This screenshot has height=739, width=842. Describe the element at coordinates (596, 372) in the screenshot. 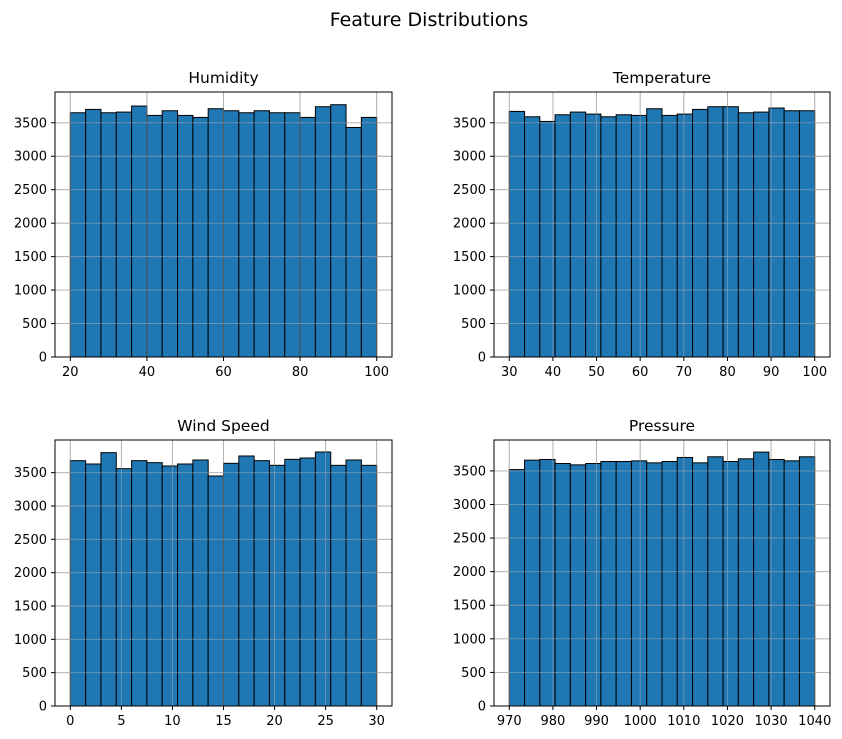

I see `x-tick-label: 50` at that location.